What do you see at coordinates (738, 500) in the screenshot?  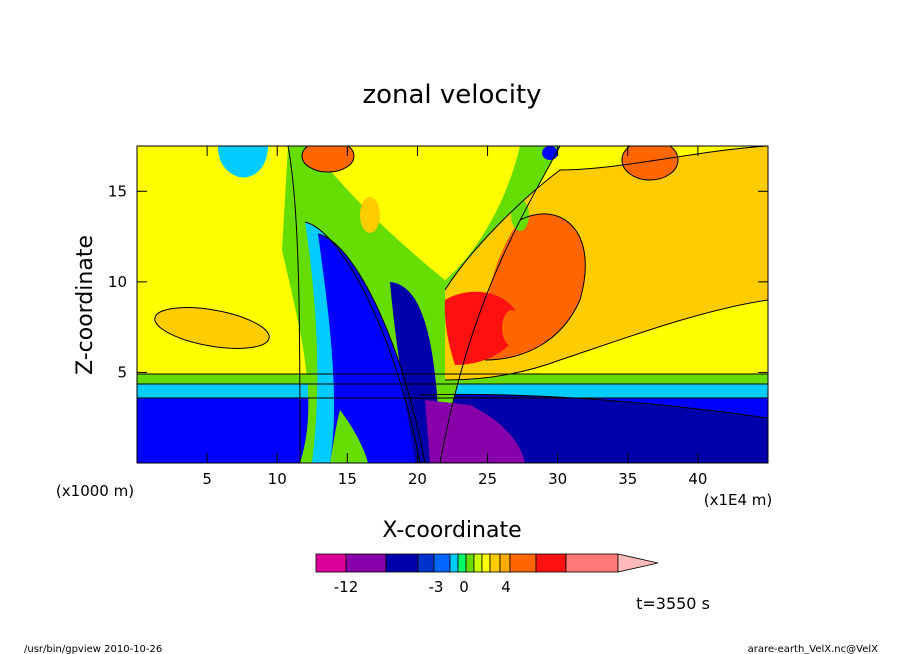 I see `x-units-right: (x1E4 m)` at bounding box center [738, 500].